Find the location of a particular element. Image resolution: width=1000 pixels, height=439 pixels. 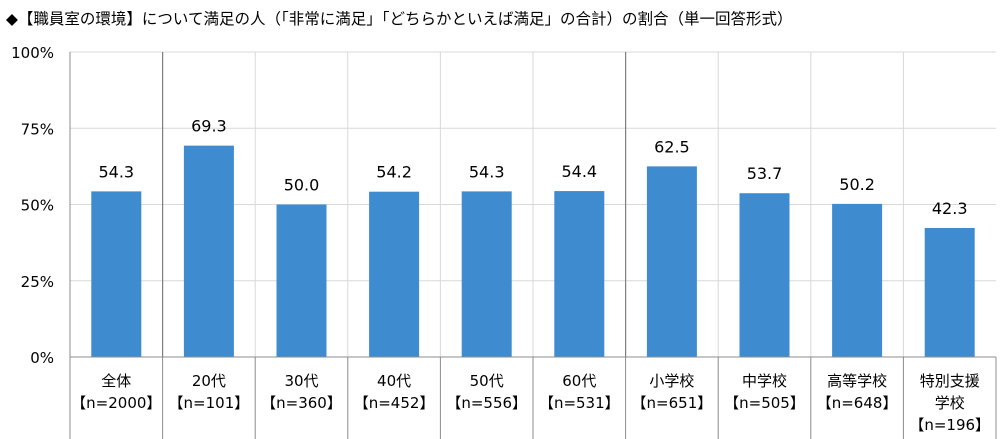

x-tick-label: 60代 is located at coordinates (579, 381).